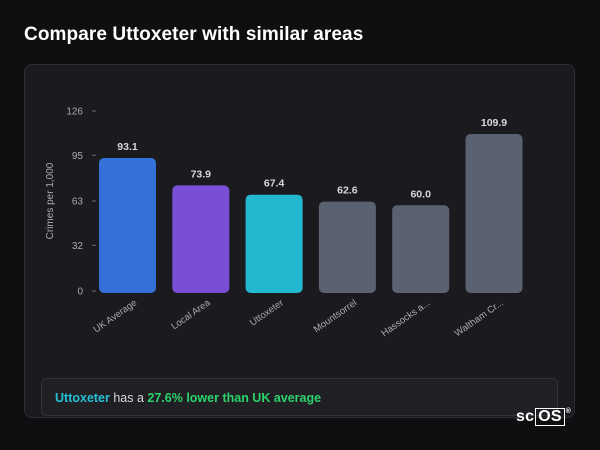  What do you see at coordinates (116, 316) in the screenshot?
I see `x-tick-label: UK Average` at bounding box center [116, 316].